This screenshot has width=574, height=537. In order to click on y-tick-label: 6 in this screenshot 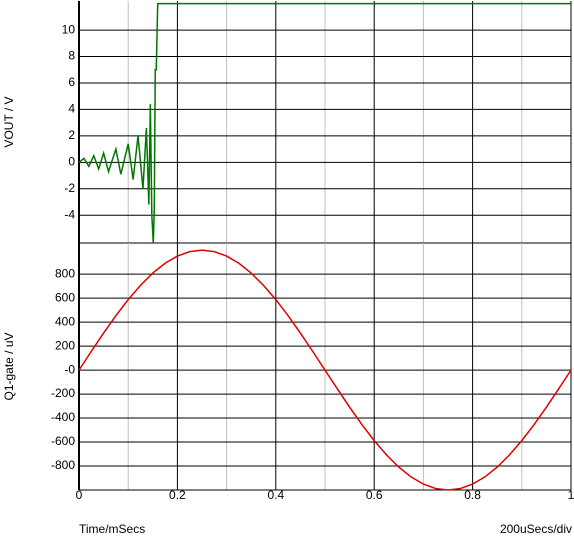, I will do `click(71, 82)`.